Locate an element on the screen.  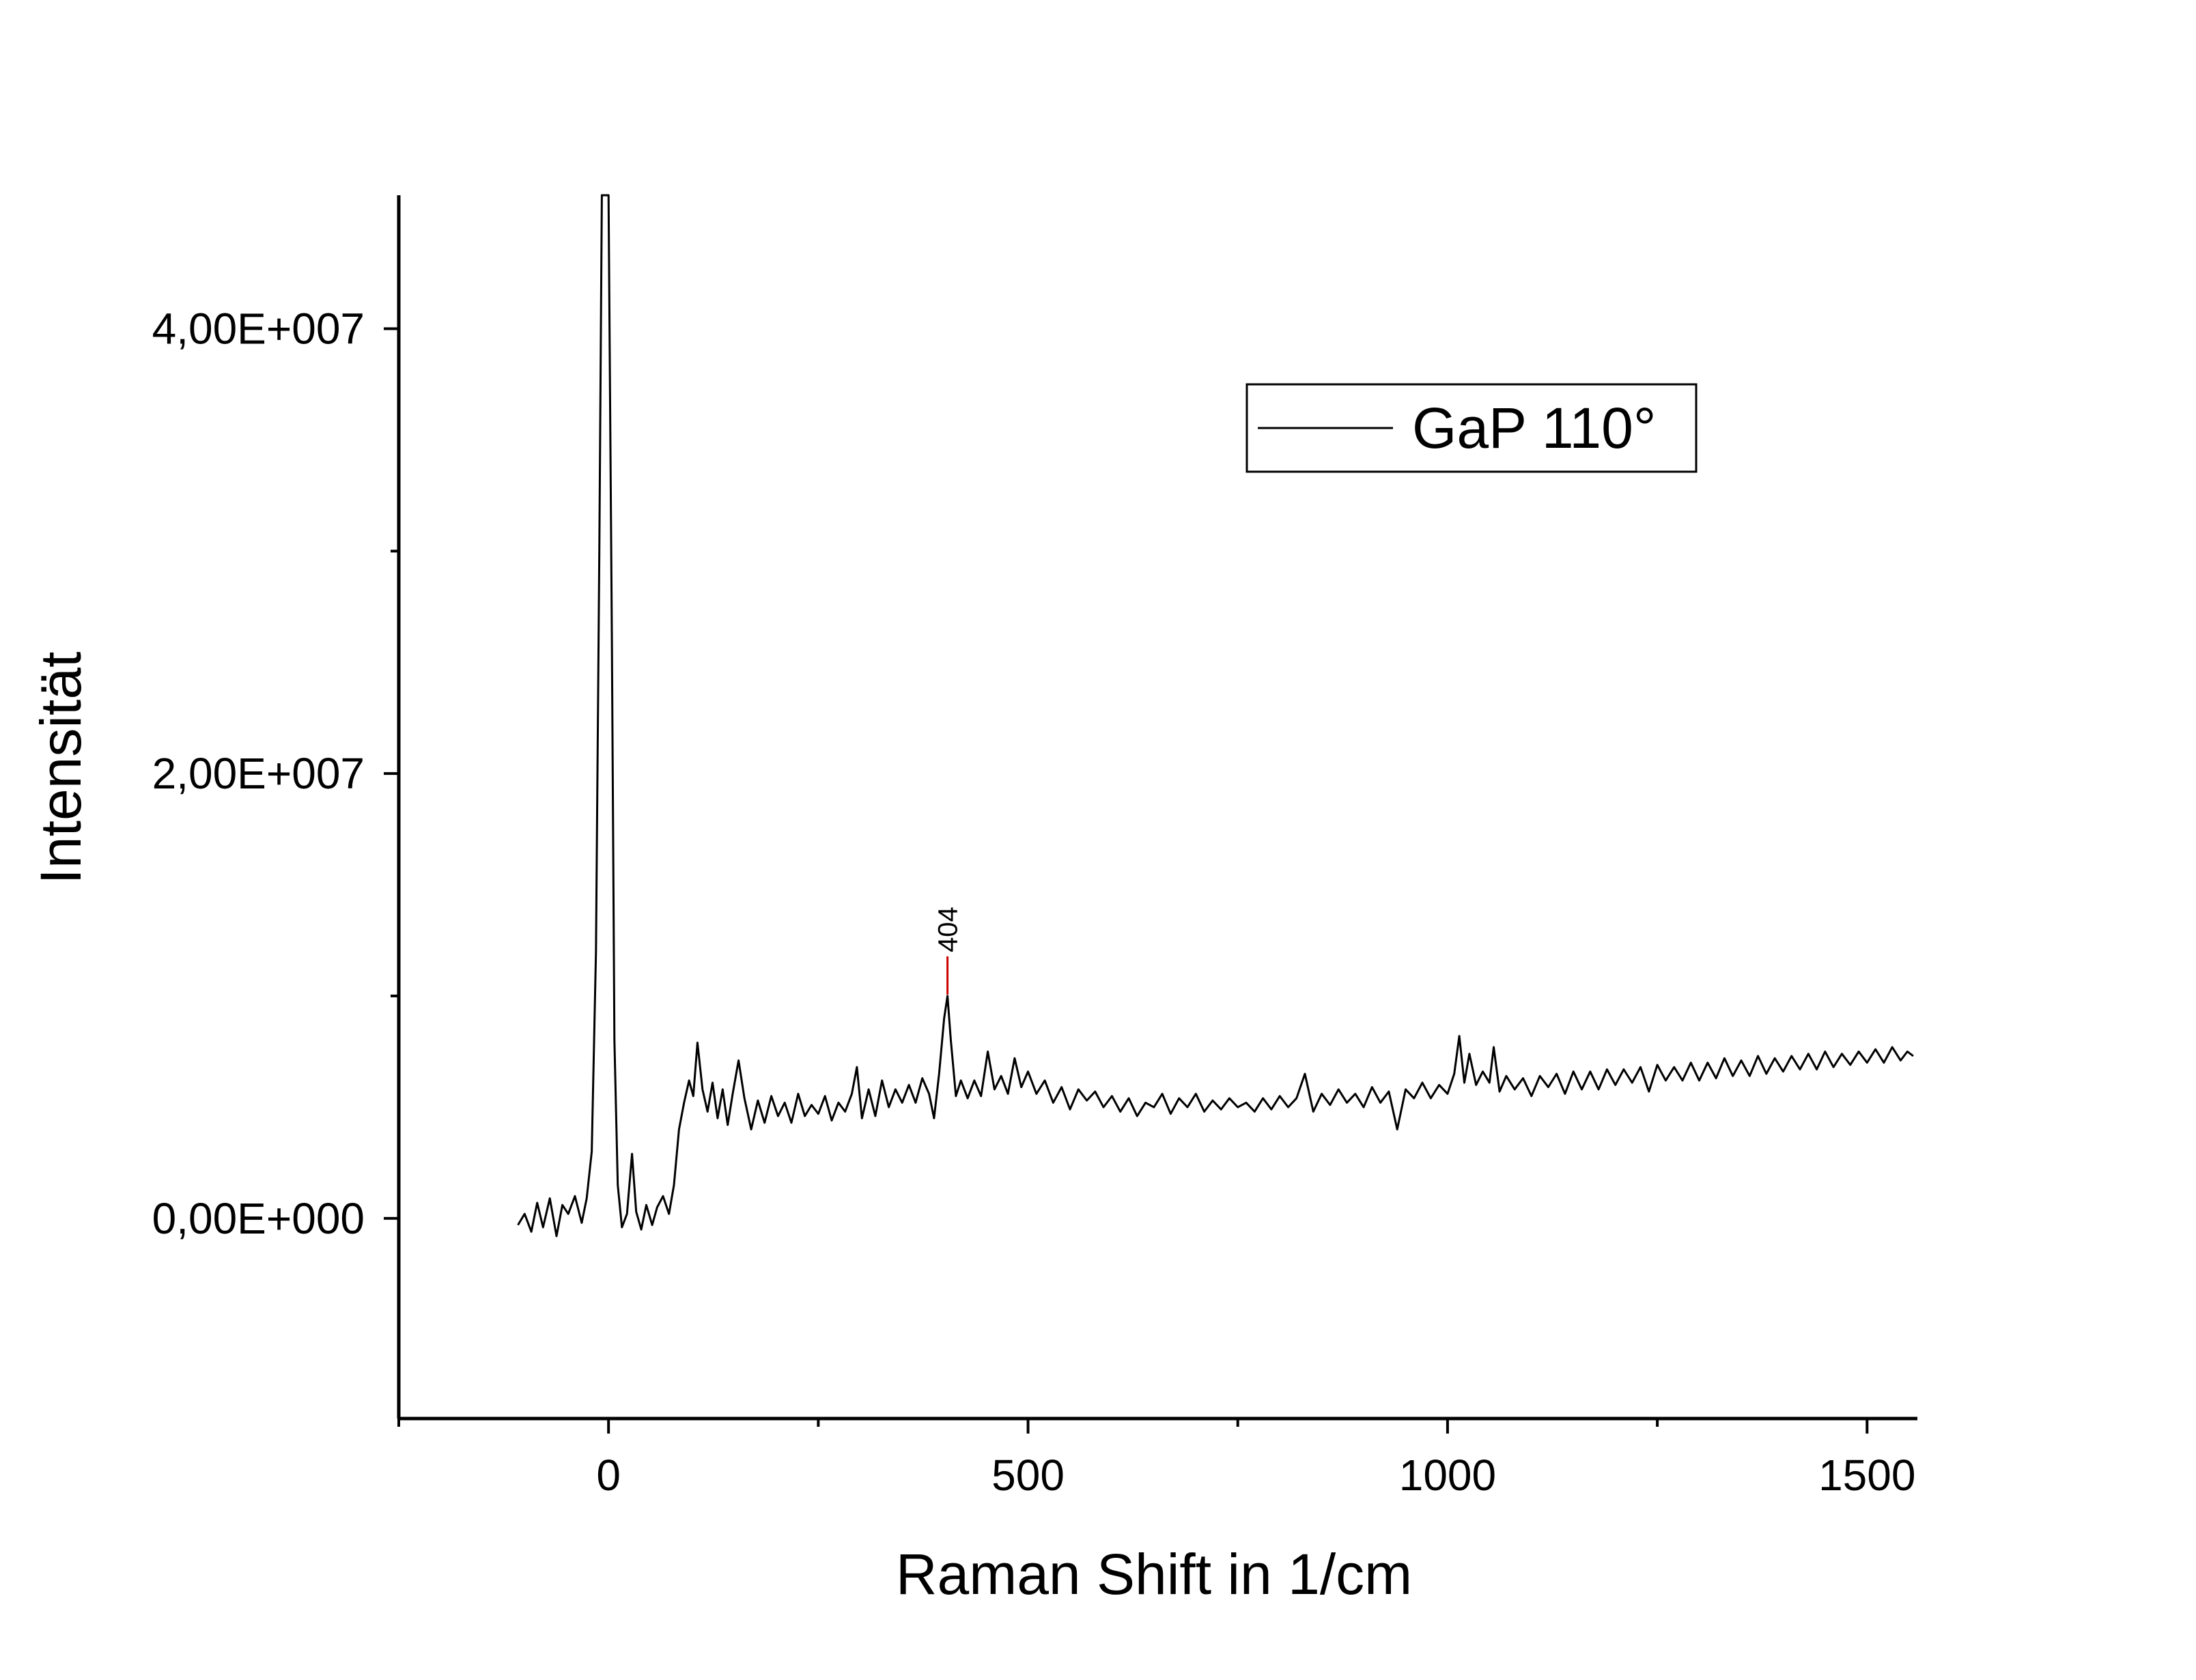
y-tick-label: 2,00E+007 is located at coordinates (259, 773).